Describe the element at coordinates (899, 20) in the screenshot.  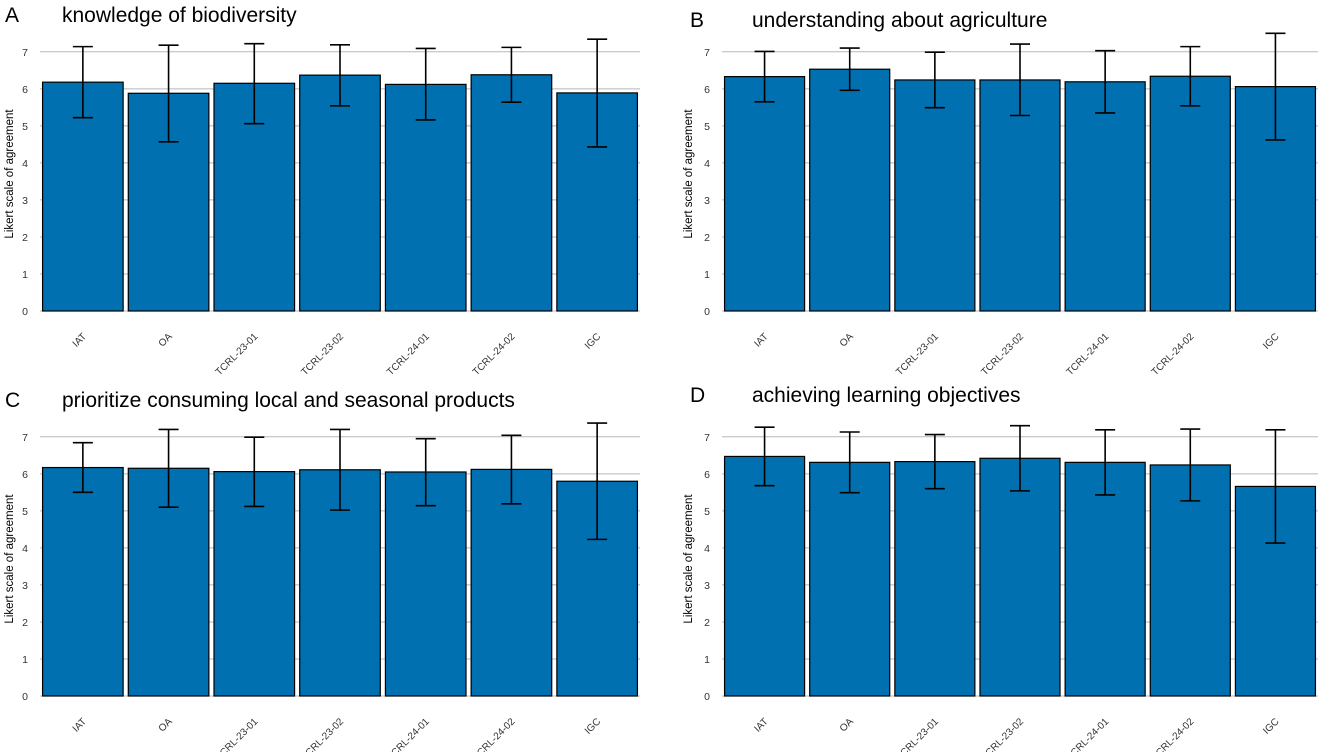
I see `panel-title: understanding about agriculture` at that location.